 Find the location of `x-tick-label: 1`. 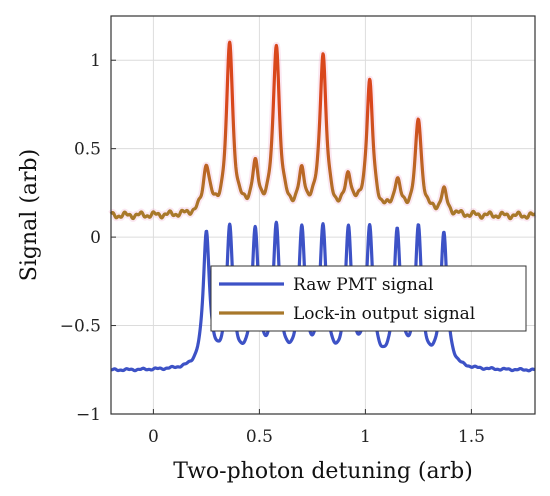

x-tick-label: 1 is located at coordinates (365, 437).